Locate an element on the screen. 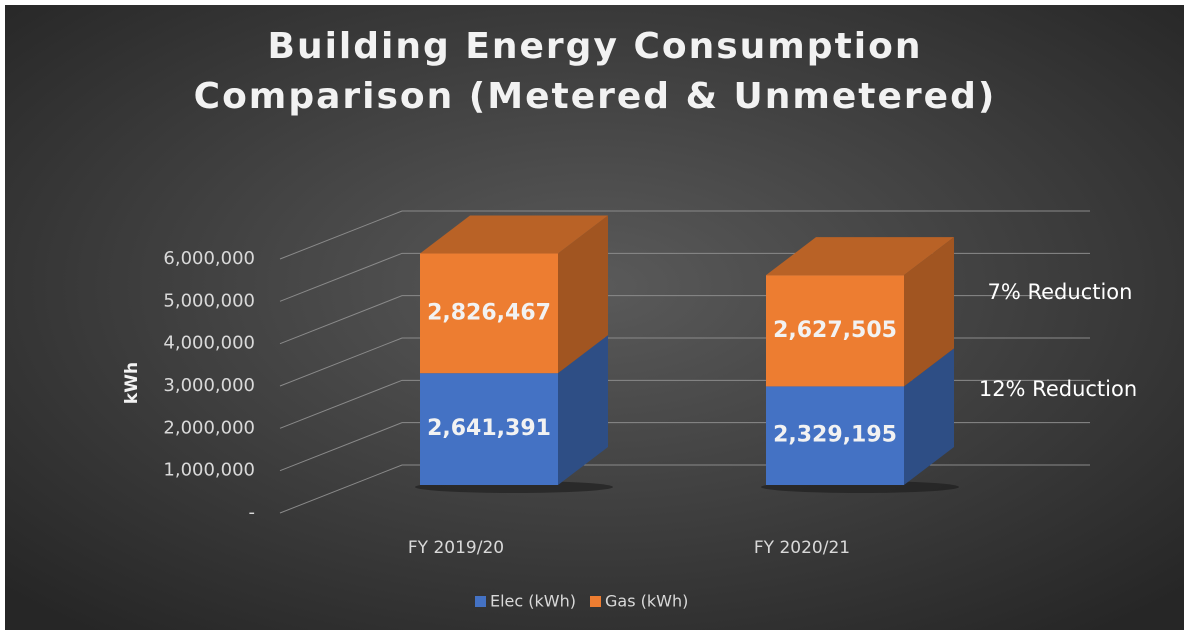 The height and width of the screenshot is (635, 1189). grid-line is located at coordinates (684, 235).